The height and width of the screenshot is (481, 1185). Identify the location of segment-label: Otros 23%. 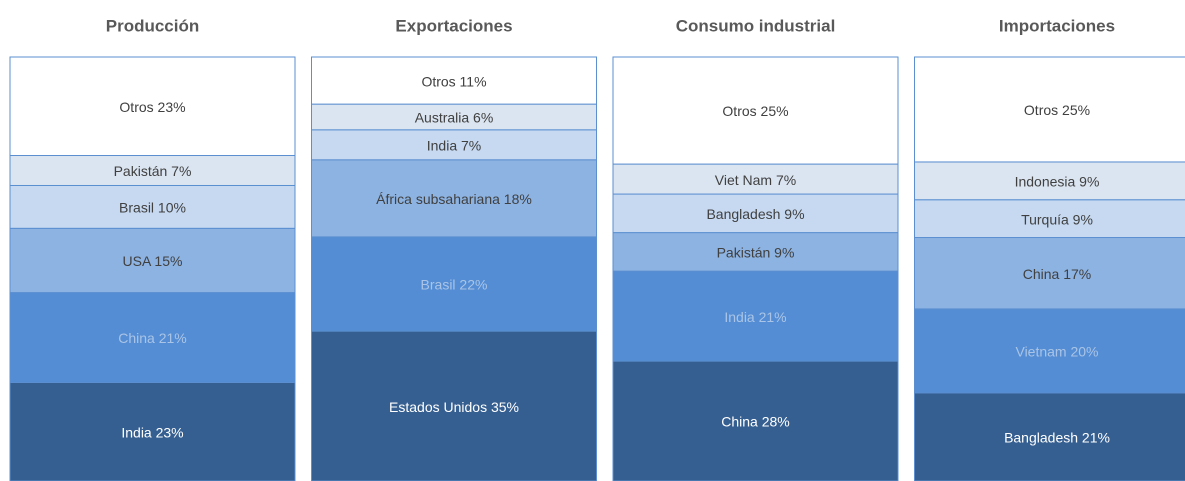
(152, 107).